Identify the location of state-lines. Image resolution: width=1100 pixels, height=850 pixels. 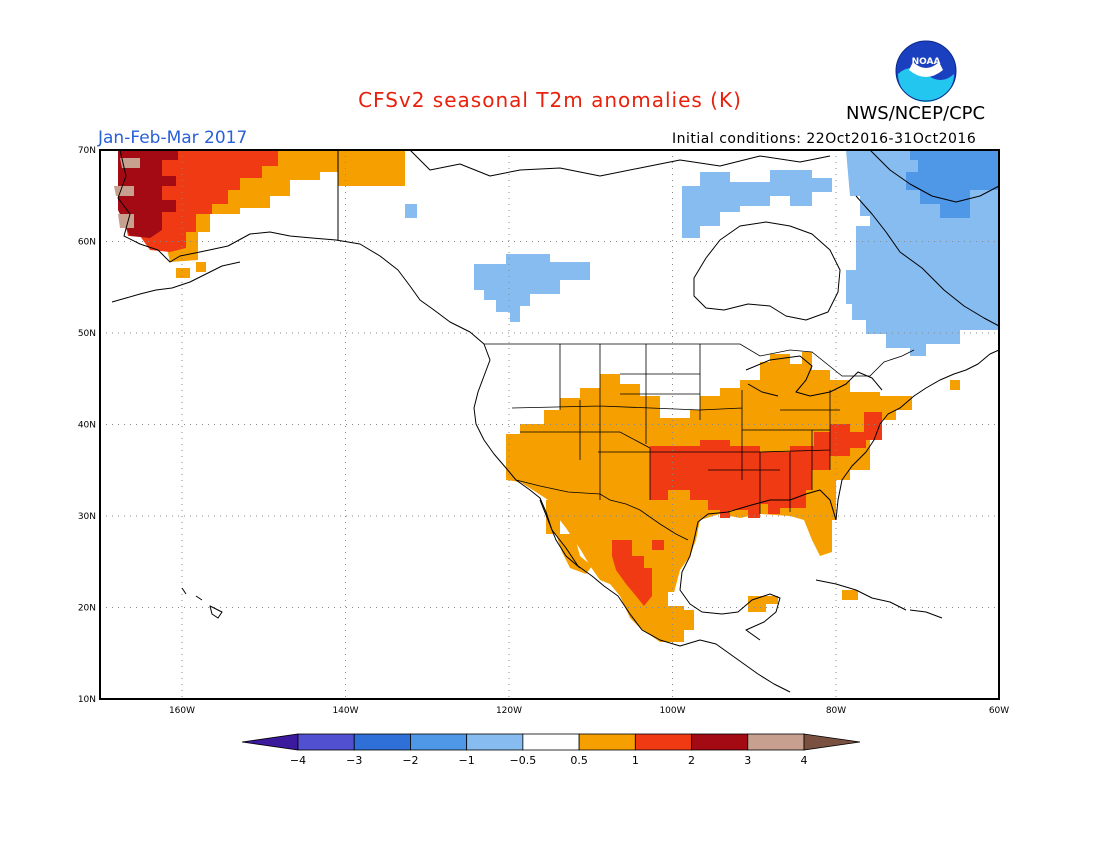
(675, 429).